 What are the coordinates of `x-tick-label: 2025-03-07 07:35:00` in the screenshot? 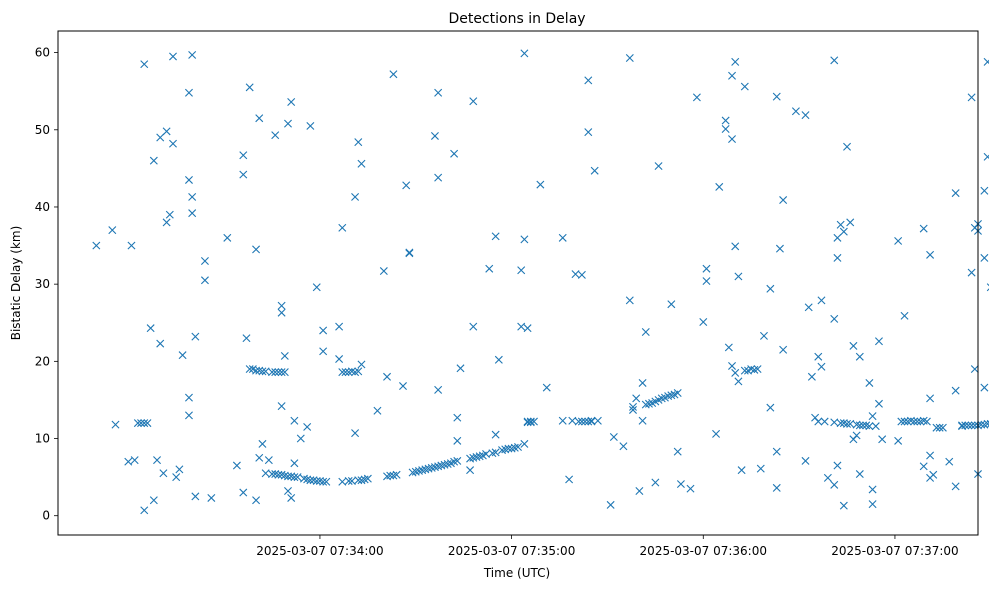 It's located at (511, 551).